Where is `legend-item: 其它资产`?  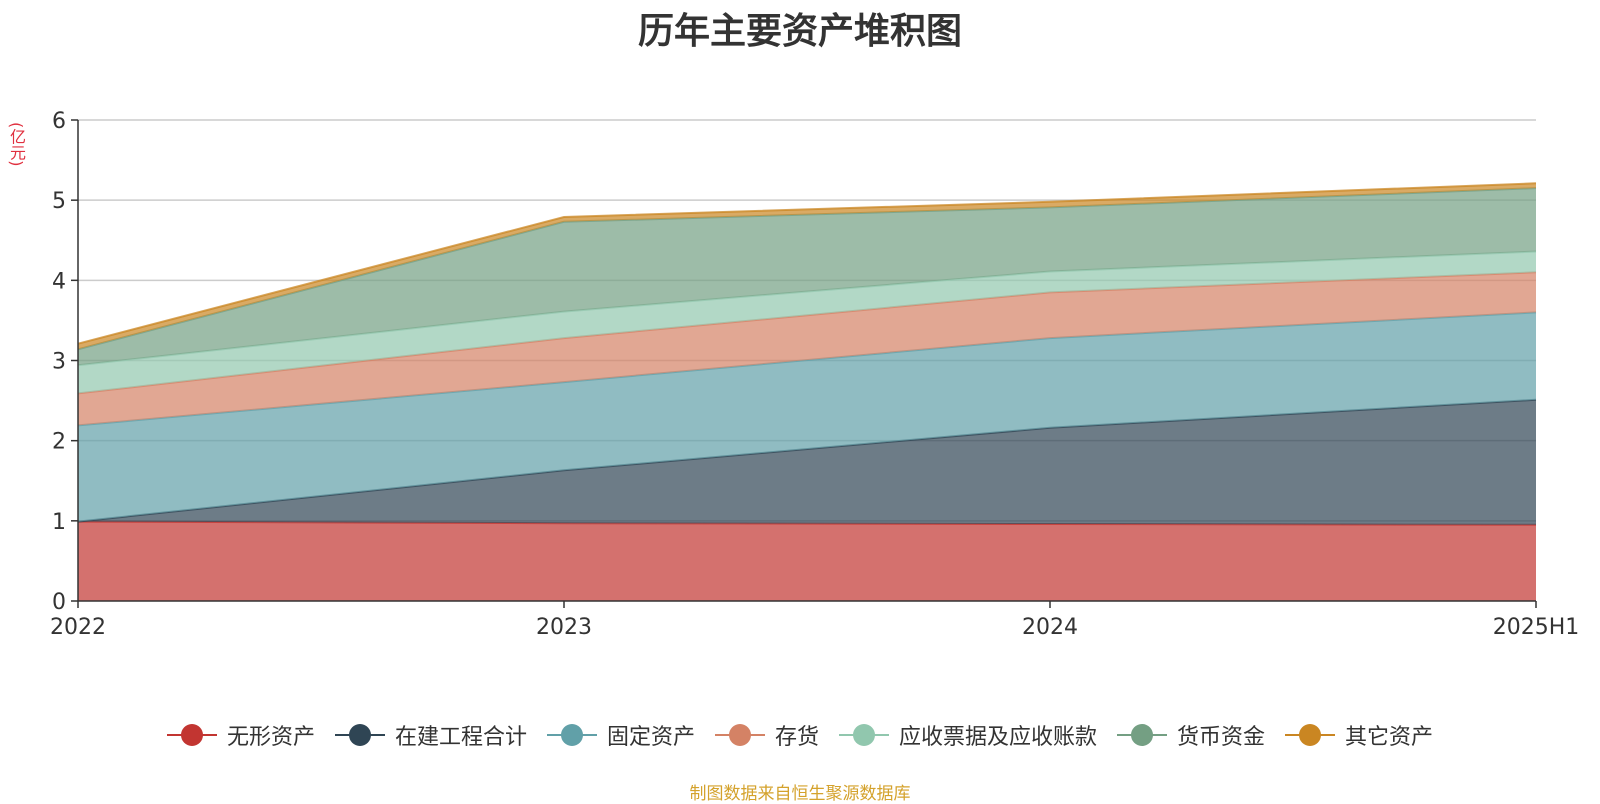
legend-item: 其它资产 is located at coordinates (1359, 735).